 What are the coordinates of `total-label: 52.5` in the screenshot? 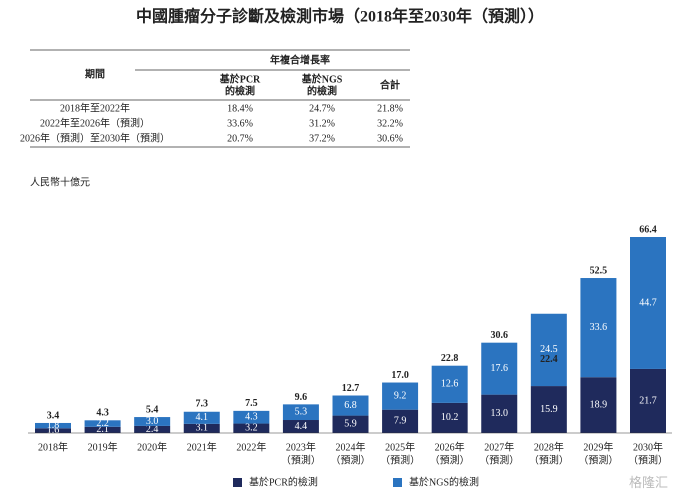 It's located at (599, 270).